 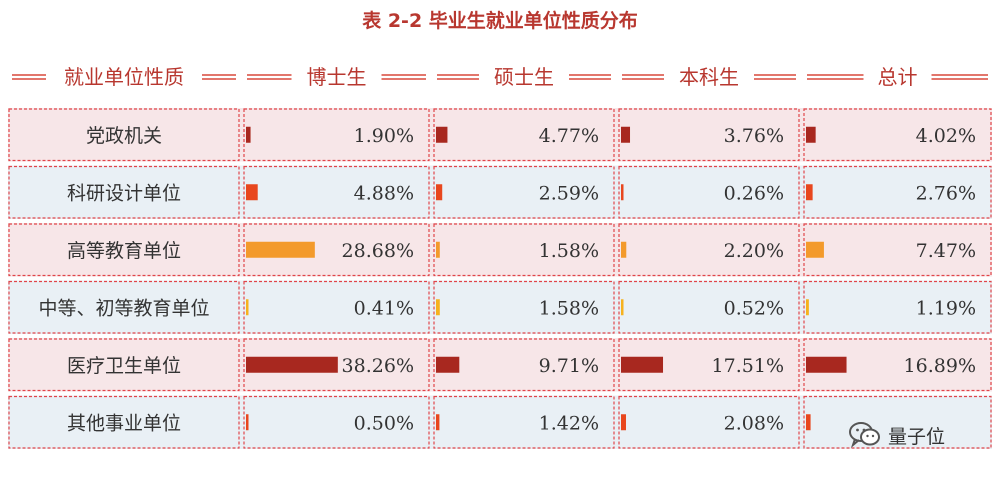 I want to click on row-label: 党政机关, so click(x=124, y=136).